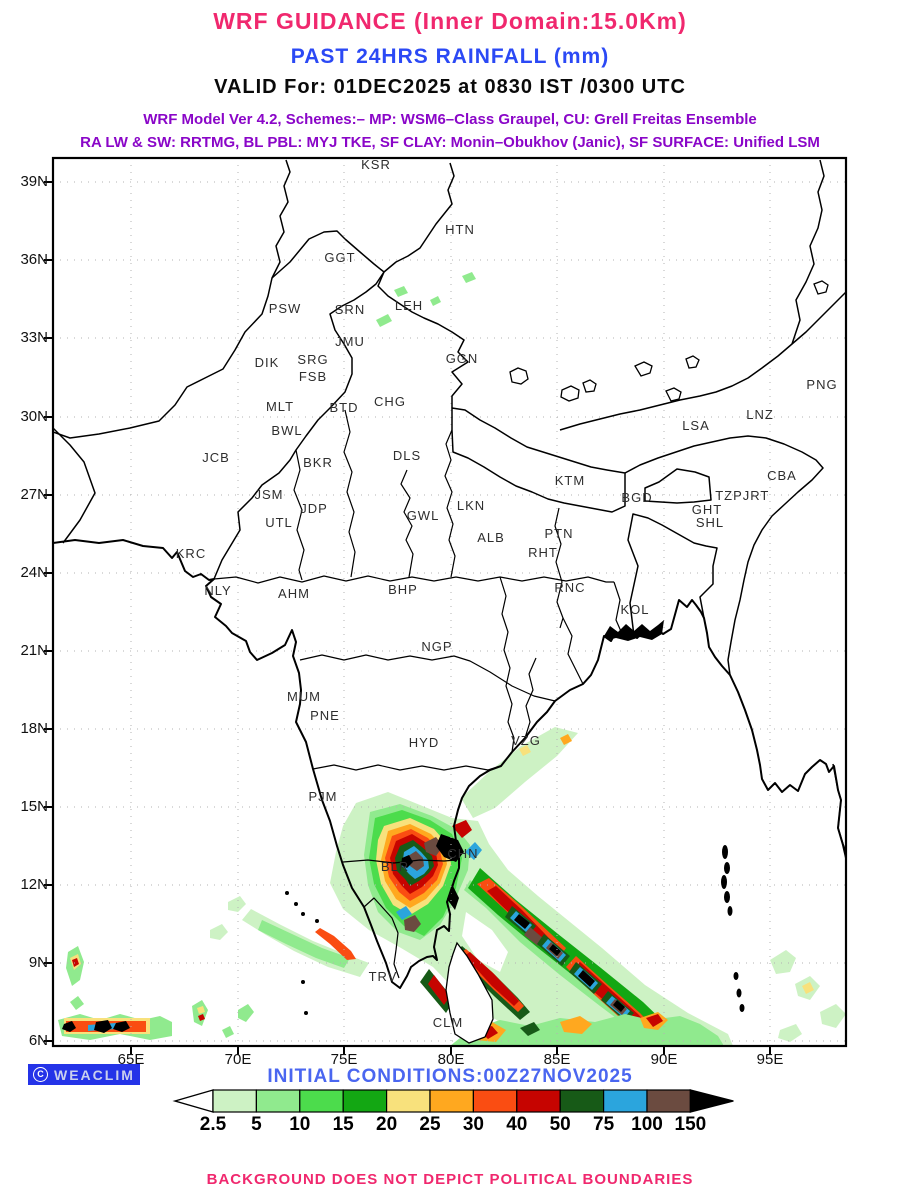 The width and height of the screenshot is (900, 1200). I want to click on station-label: JMU, so click(350, 341).